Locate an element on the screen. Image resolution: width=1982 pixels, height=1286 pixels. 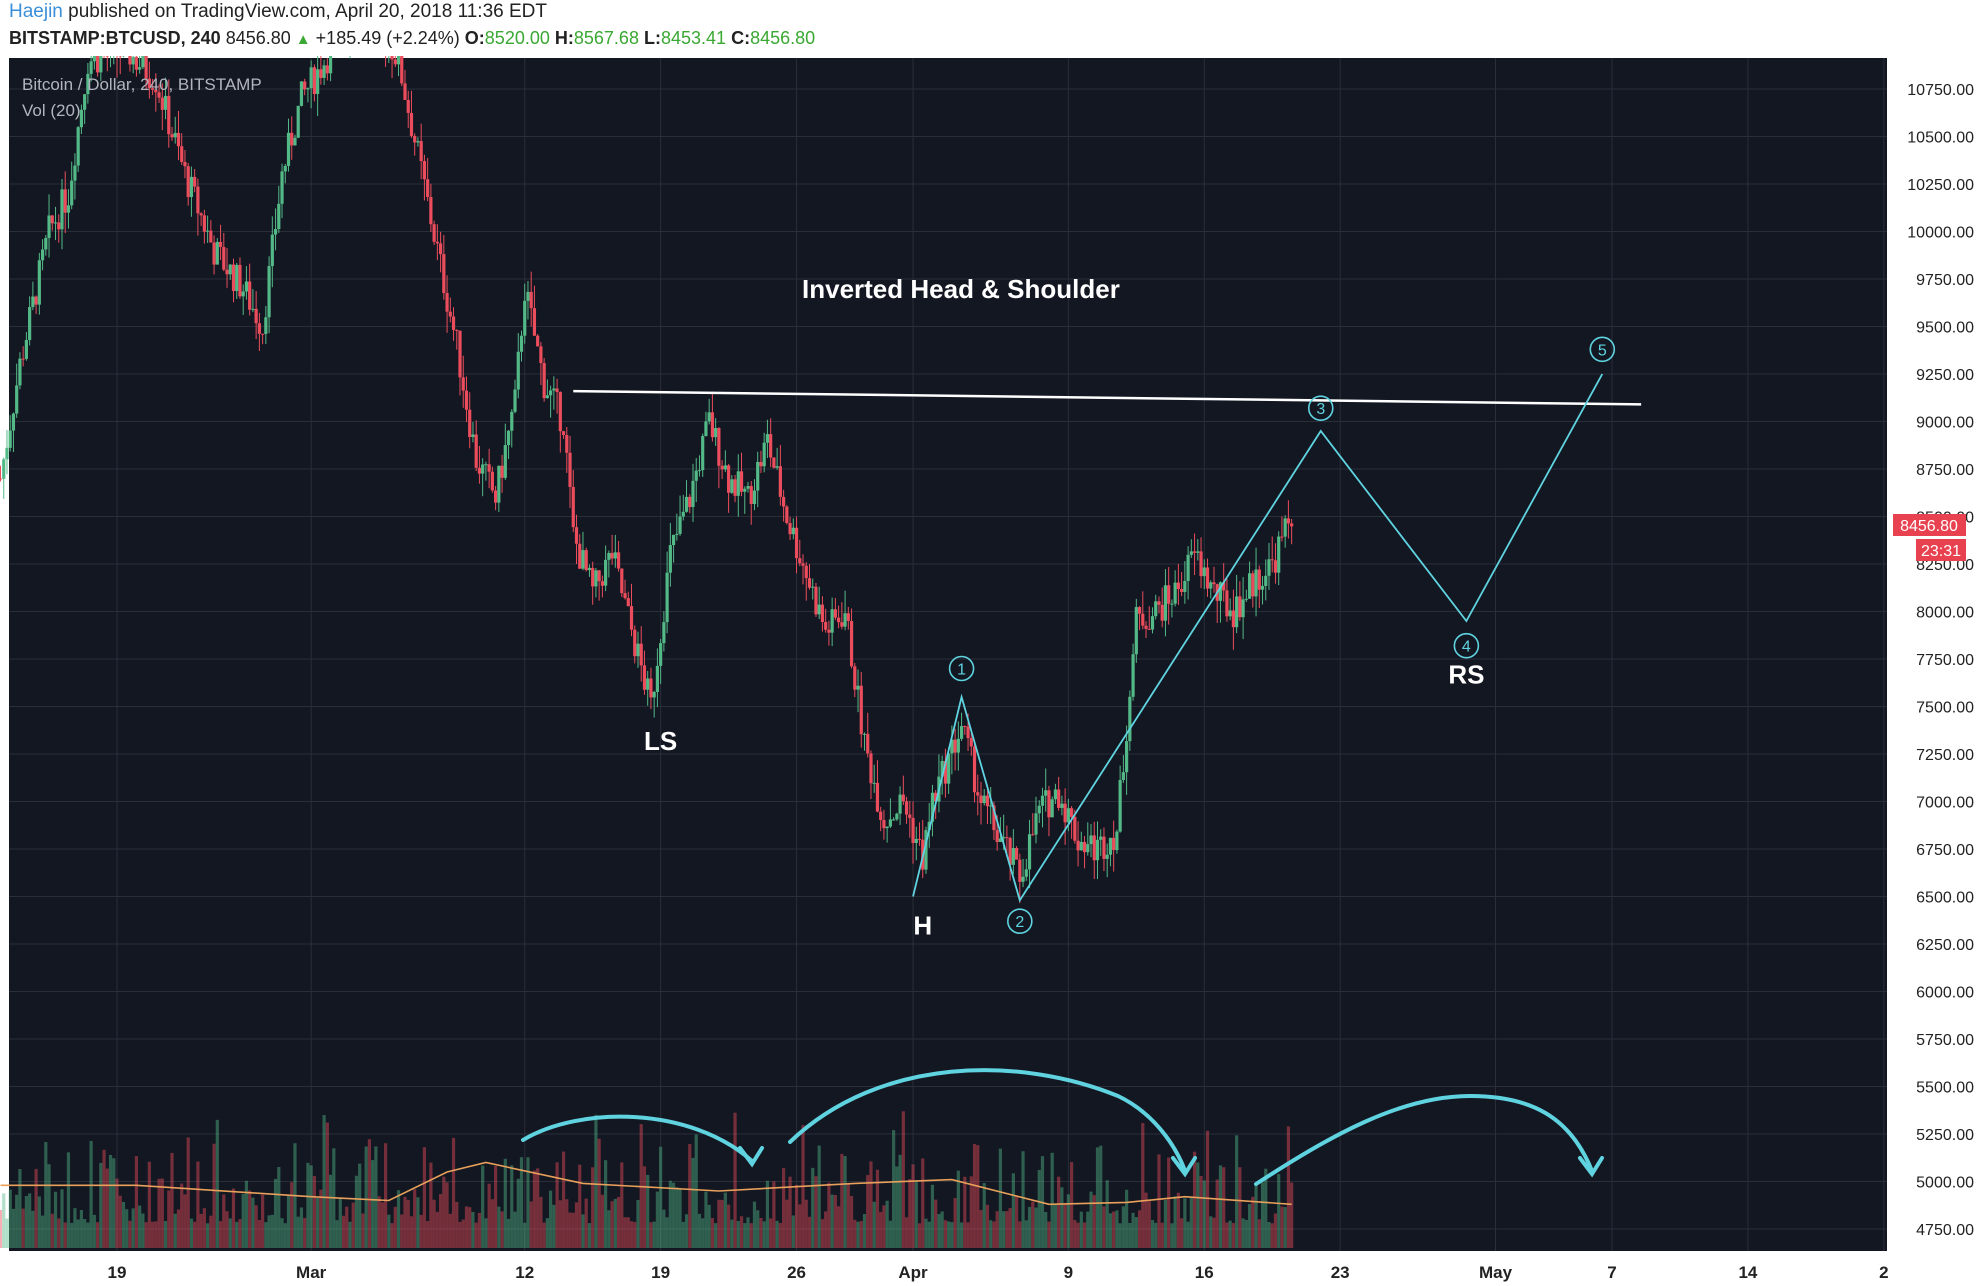
price-tick-label: 8250.00 is located at coordinates (1945, 565).